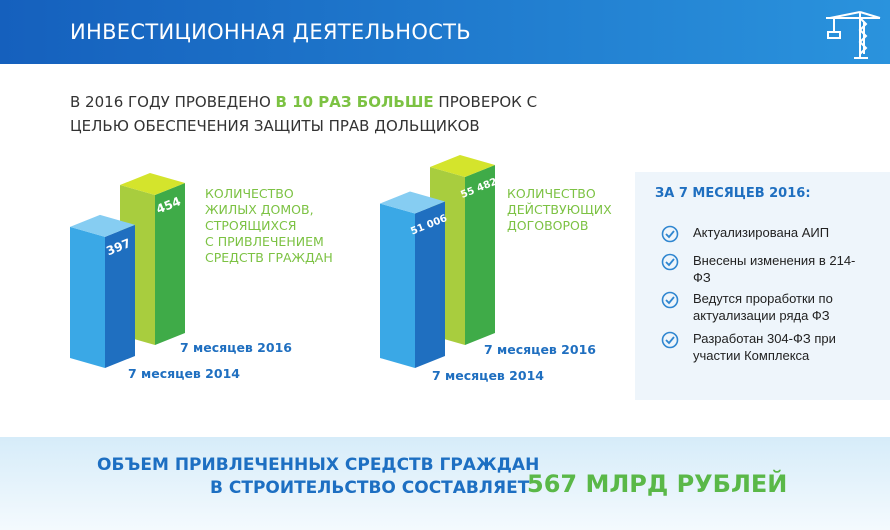 The height and width of the screenshot is (530, 890). Describe the element at coordinates (271, 32) in the screenshot. I see `header-title: ИНВЕСТИЦИОННАЯ ДЕЯТЕЛЬНОСТЬ` at that location.